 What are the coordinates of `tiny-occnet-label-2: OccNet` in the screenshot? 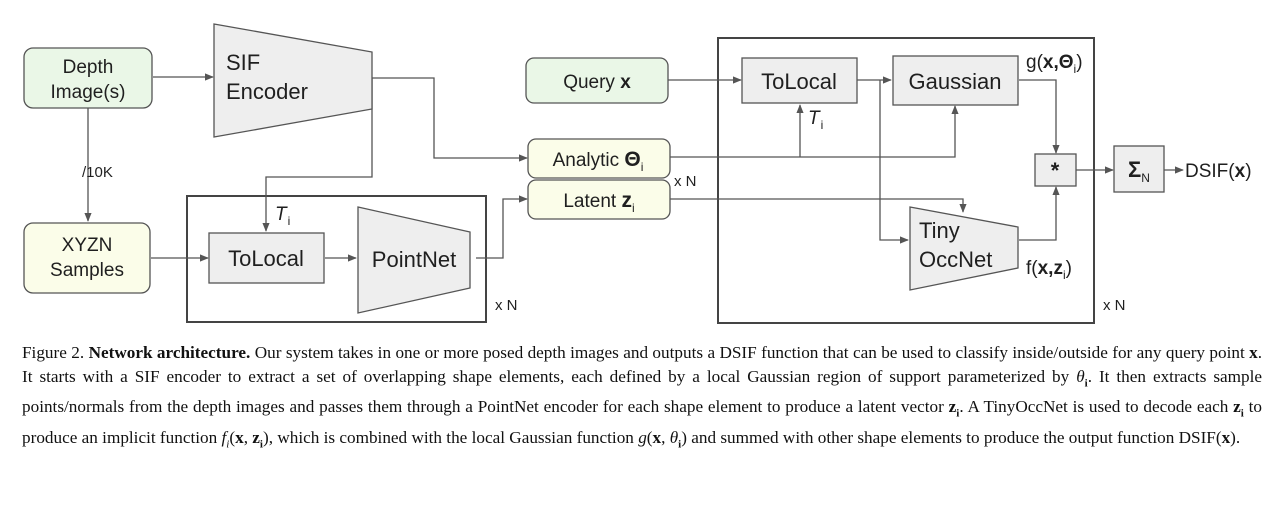 It's located at (955, 259).